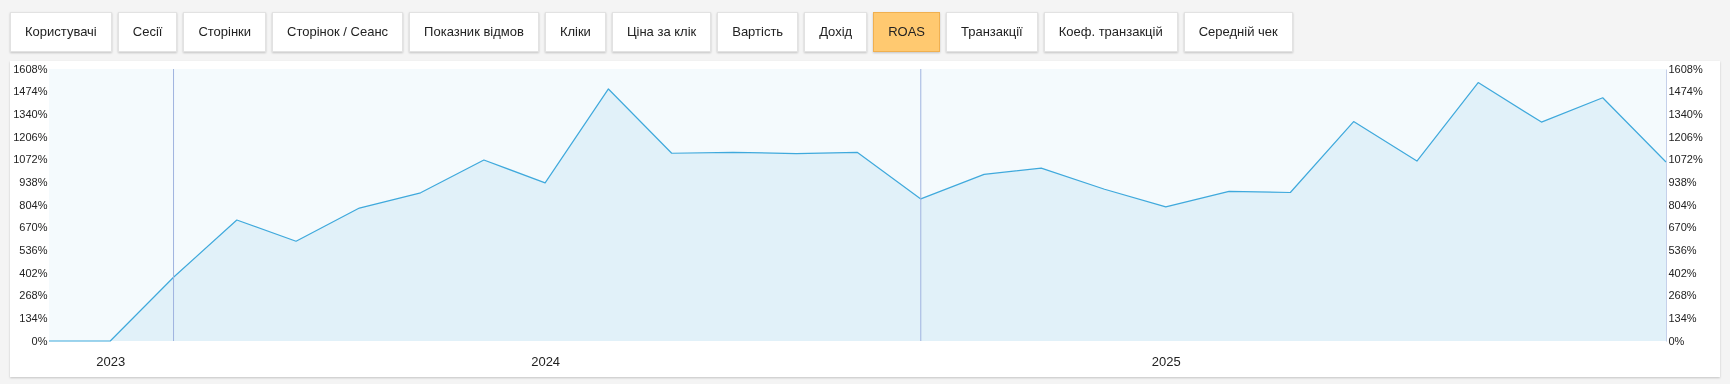  What do you see at coordinates (225, 32) in the screenshot?
I see `tab-button: Сторінки` at bounding box center [225, 32].